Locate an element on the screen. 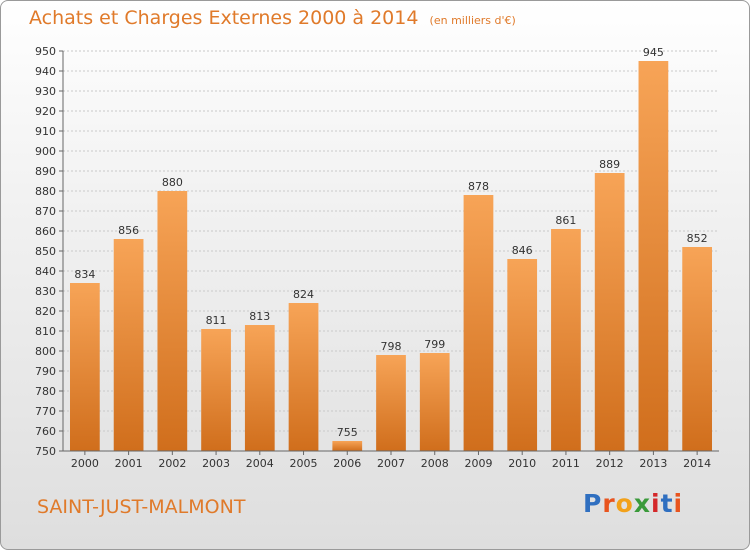  x-tick-label: 2008 is located at coordinates (435, 463).